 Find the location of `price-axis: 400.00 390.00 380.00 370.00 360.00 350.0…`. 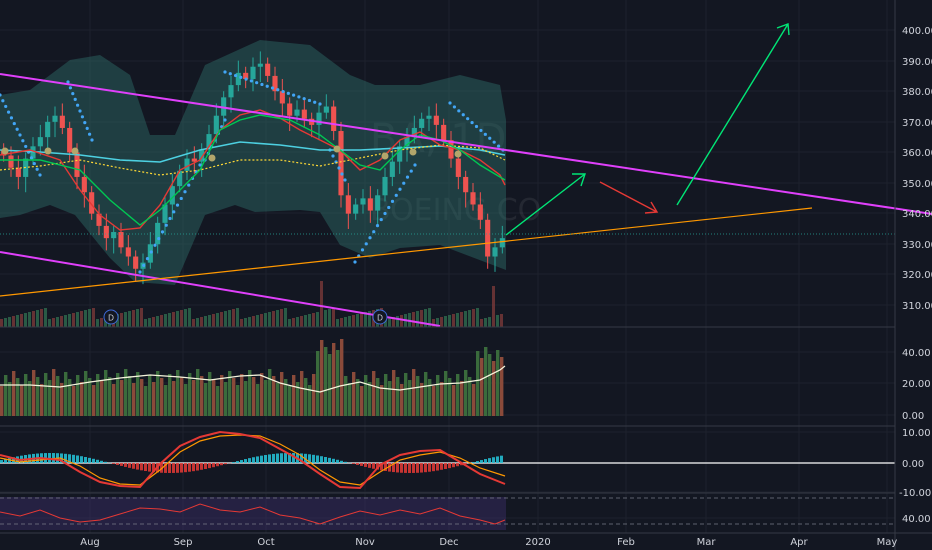

price-axis: 400.00 390.00 380.00 370.00 360.00 350.0… is located at coordinates (917, 169).